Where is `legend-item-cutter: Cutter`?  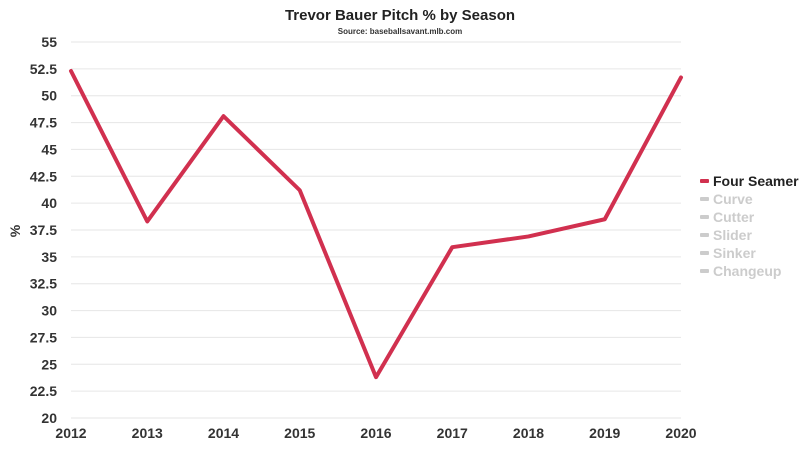 legend-item-cutter: Cutter is located at coordinates (749, 217).